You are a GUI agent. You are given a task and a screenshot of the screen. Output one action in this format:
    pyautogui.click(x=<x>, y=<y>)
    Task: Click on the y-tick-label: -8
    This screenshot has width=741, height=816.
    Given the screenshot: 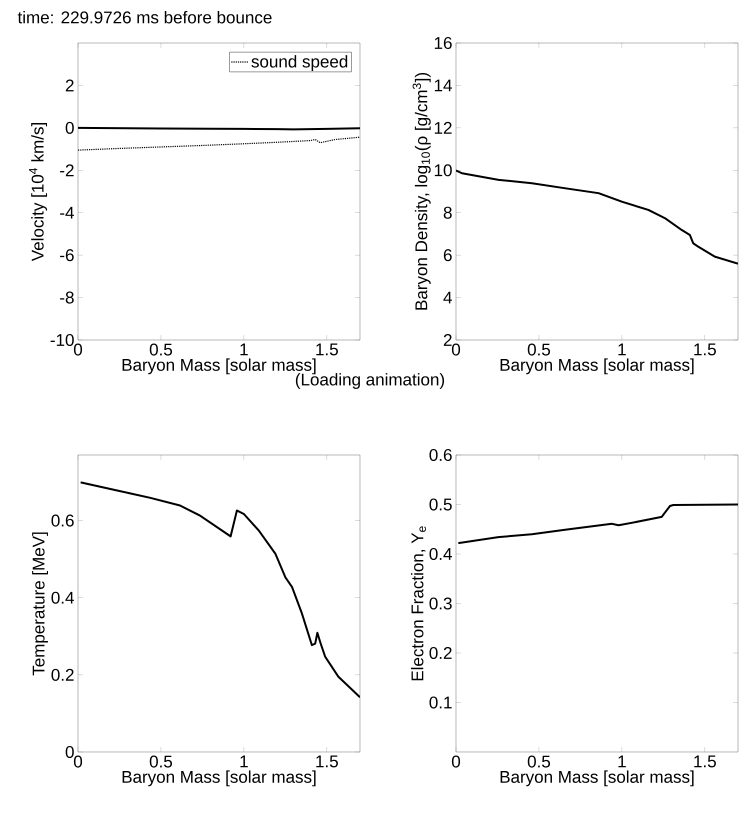 What is the action you would take?
    pyautogui.click(x=67, y=298)
    